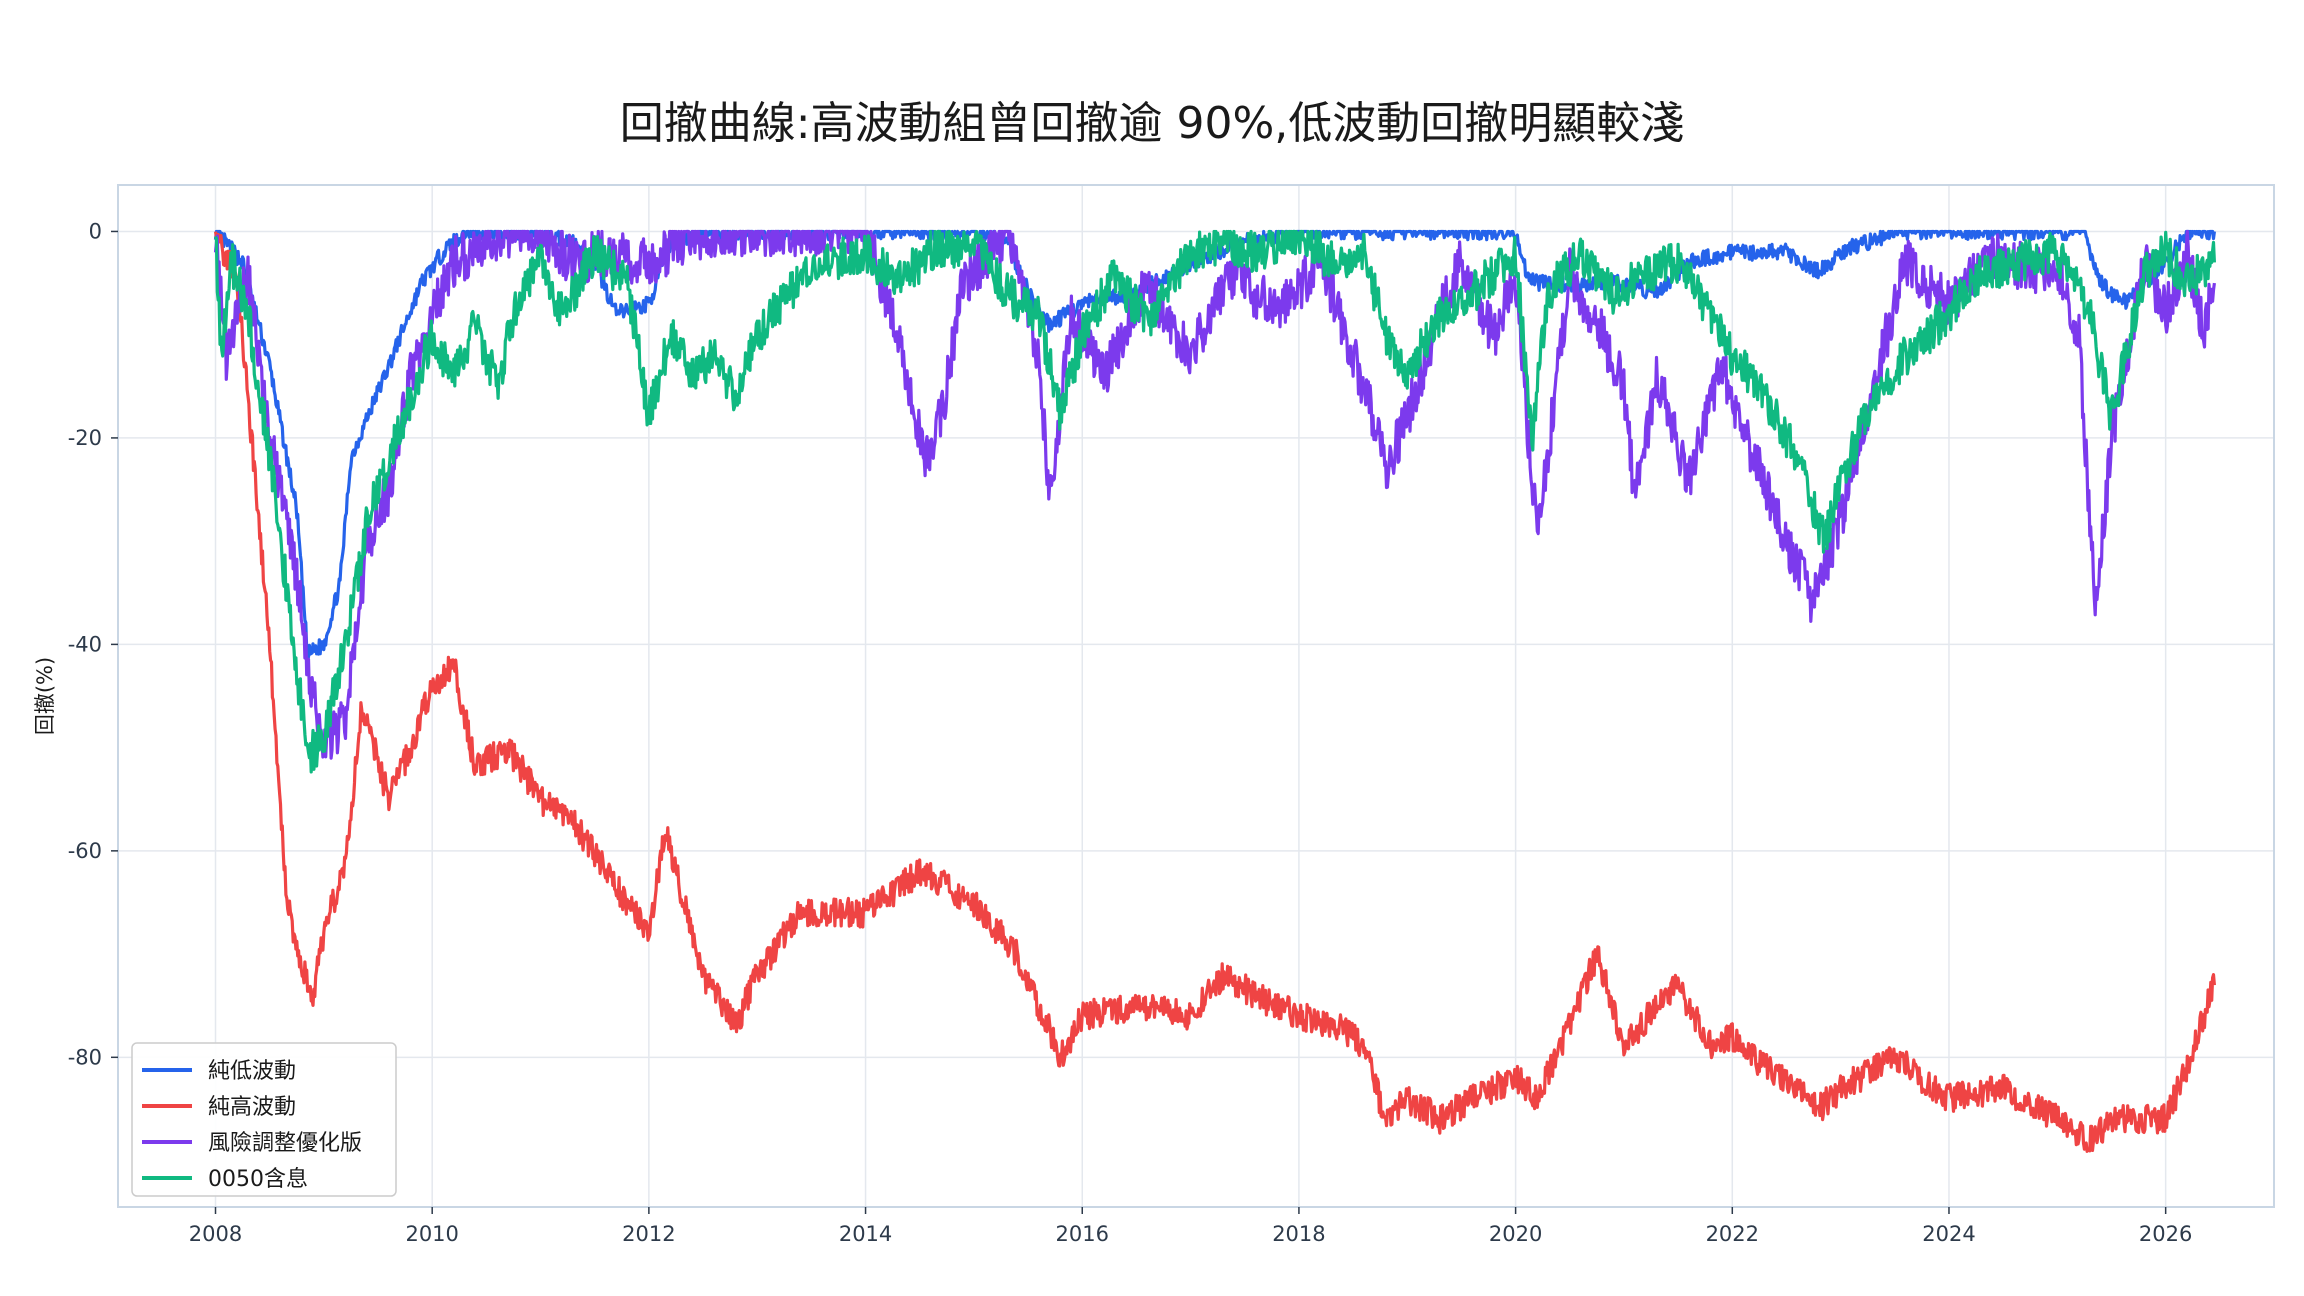 The height and width of the screenshot is (1296, 2304). What do you see at coordinates (95, 231) in the screenshot?
I see `y-tick-label: 0` at bounding box center [95, 231].